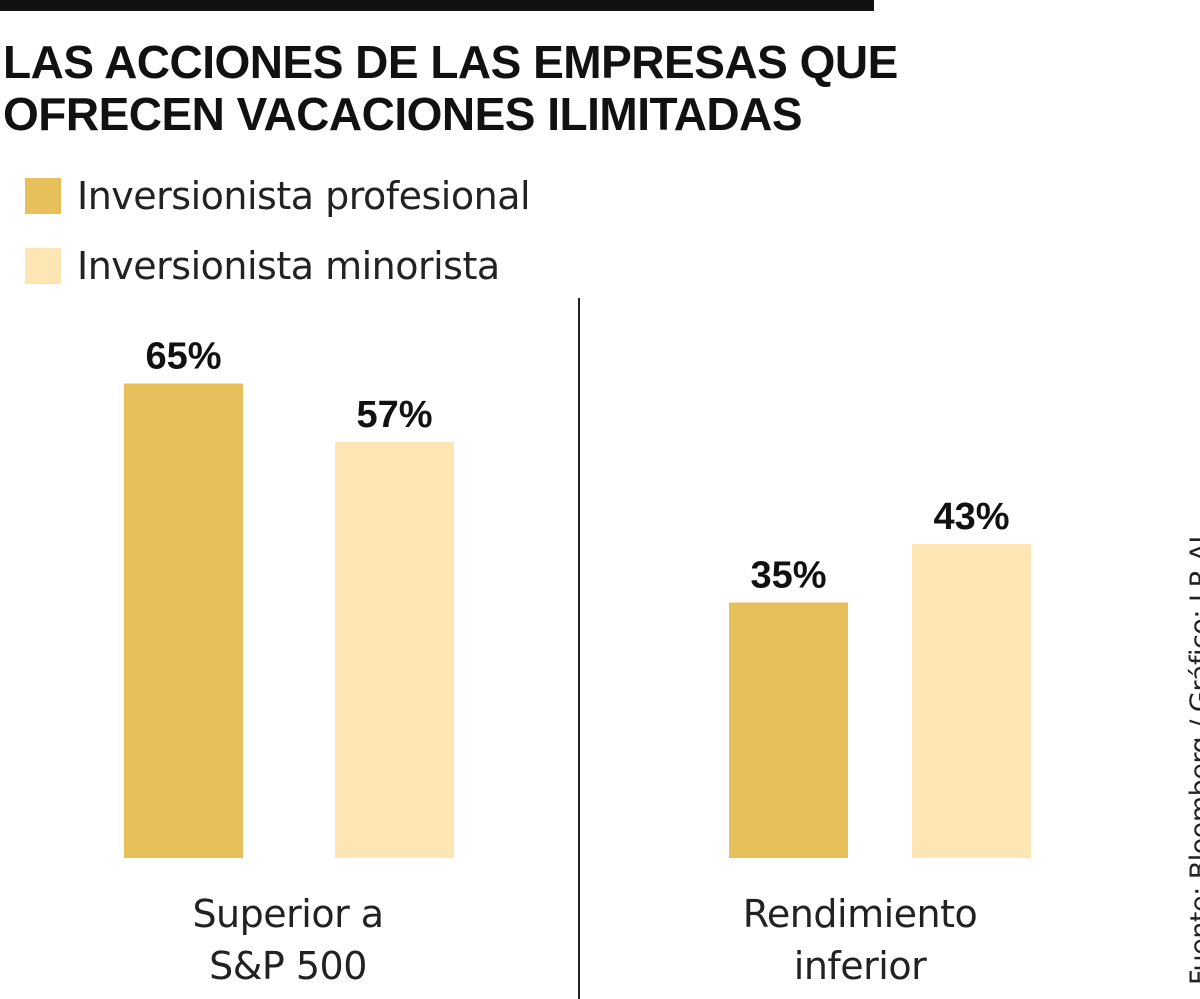  Describe the element at coordinates (788, 730) in the screenshot. I see `bar-rendimiento-profesional` at that location.